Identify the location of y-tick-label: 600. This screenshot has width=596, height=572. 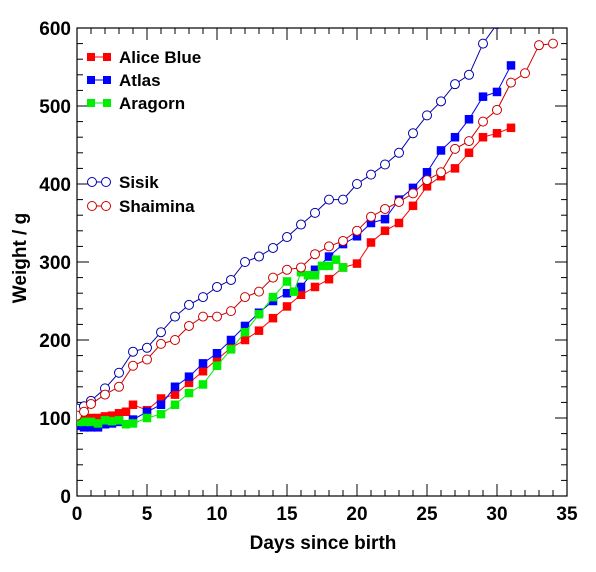
(55, 29).